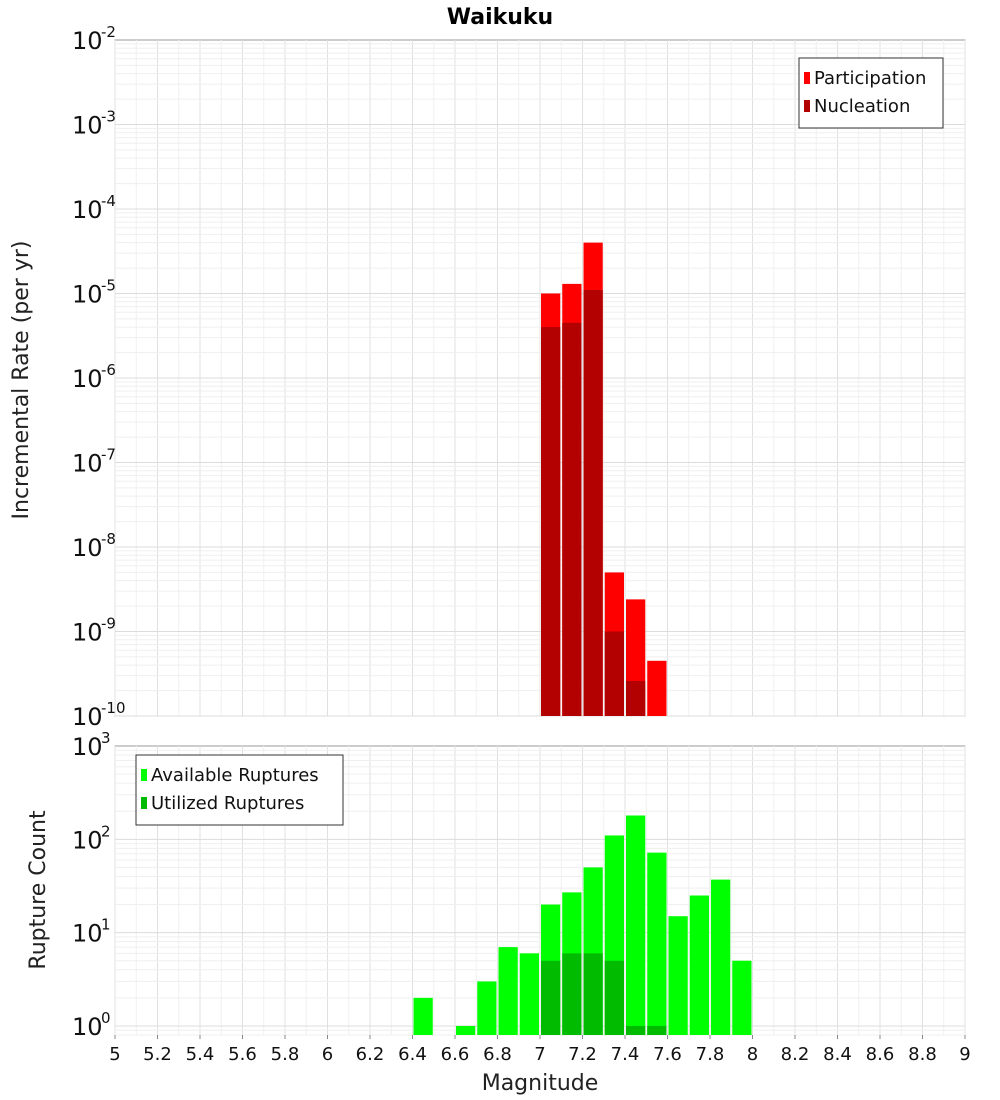 This screenshot has height=1100, width=1000. What do you see at coordinates (752, 1054) in the screenshot?
I see `x-tick-label: 8` at bounding box center [752, 1054].